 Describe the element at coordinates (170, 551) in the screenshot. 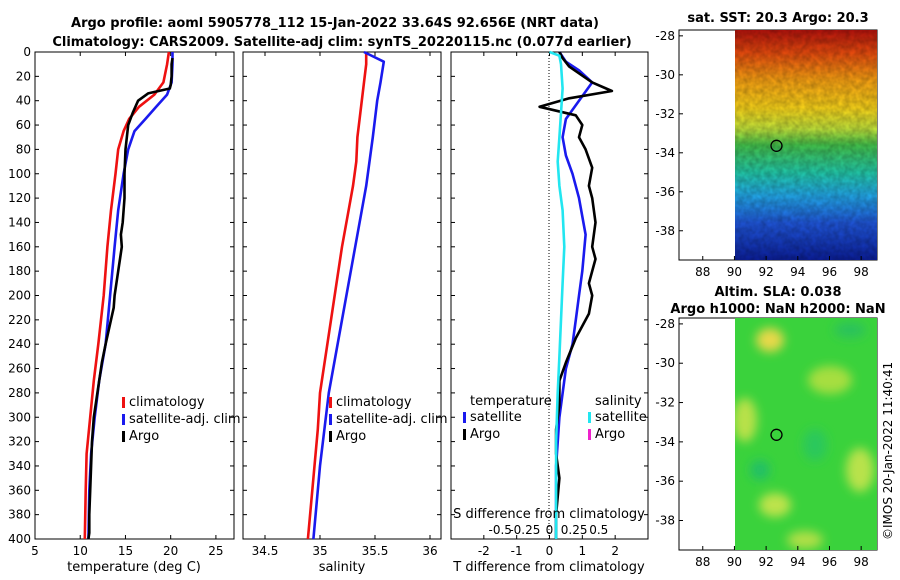

I see `x-tick-label: 20` at that location.